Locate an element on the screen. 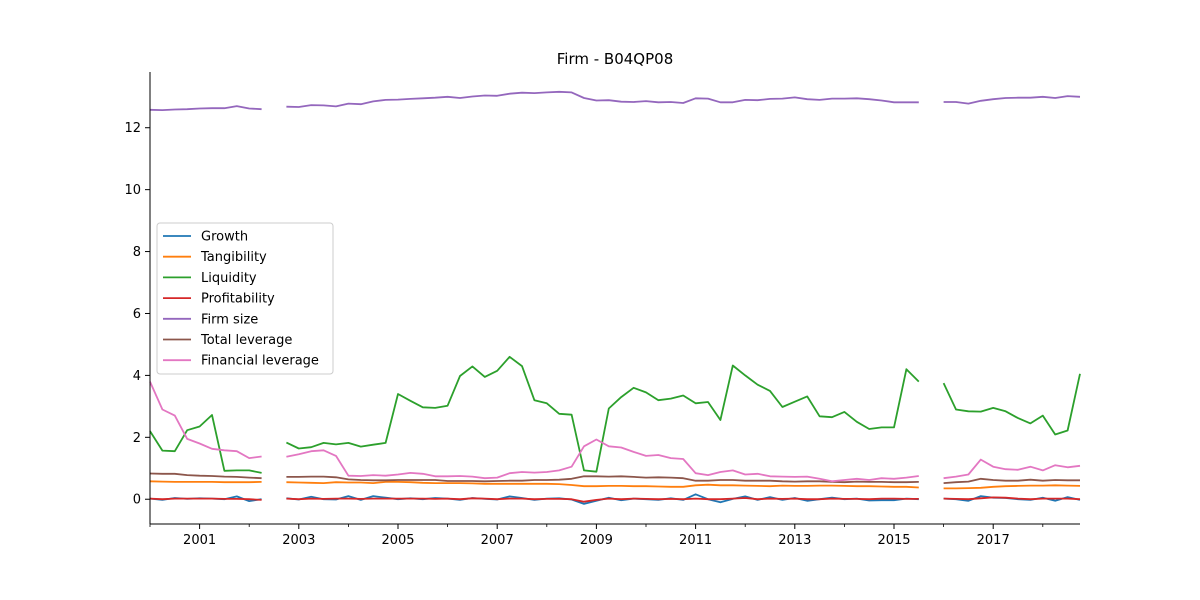 Image resolution: width=1200 pixels, height=600 pixels. series-total-leverage is located at coordinates (614, 478).